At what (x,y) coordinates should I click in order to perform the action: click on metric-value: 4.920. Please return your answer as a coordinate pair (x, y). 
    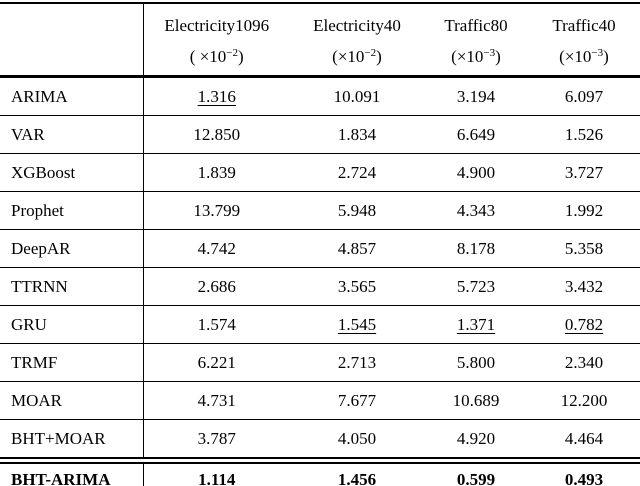
    Looking at the image, I should click on (476, 438).